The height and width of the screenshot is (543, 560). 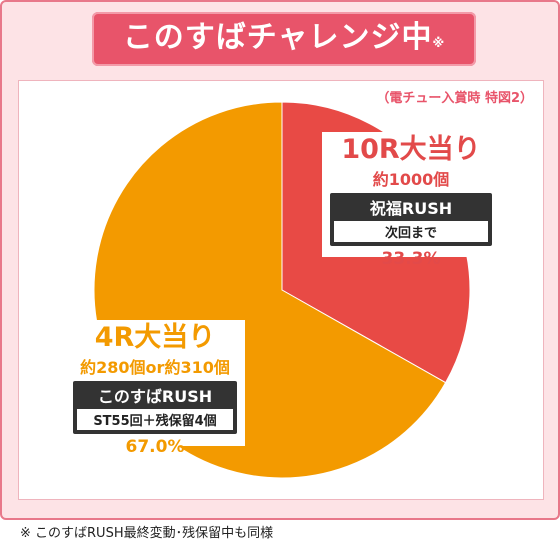 What do you see at coordinates (155, 338) in the screenshot?
I see `slice-4r-title: 4R大当り` at bounding box center [155, 338].